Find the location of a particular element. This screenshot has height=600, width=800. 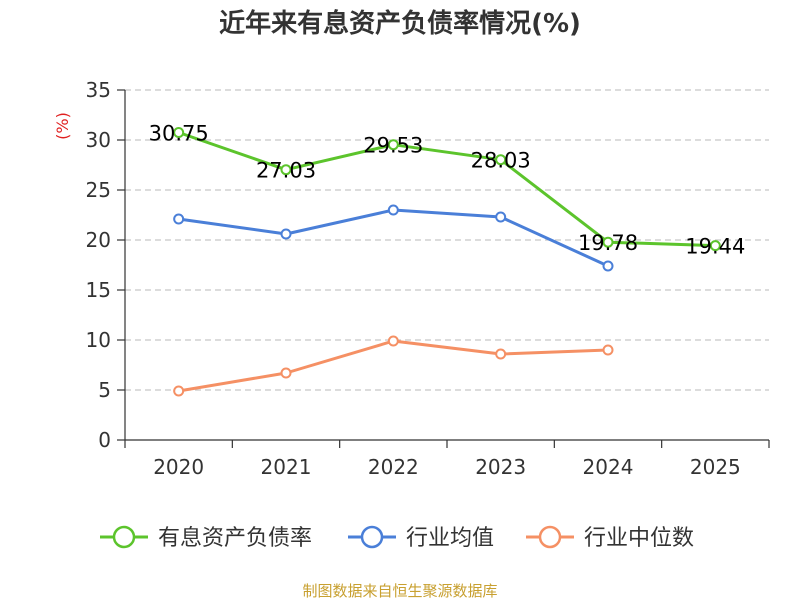

y-tick-label-35: 35 is located at coordinates (98, 90).